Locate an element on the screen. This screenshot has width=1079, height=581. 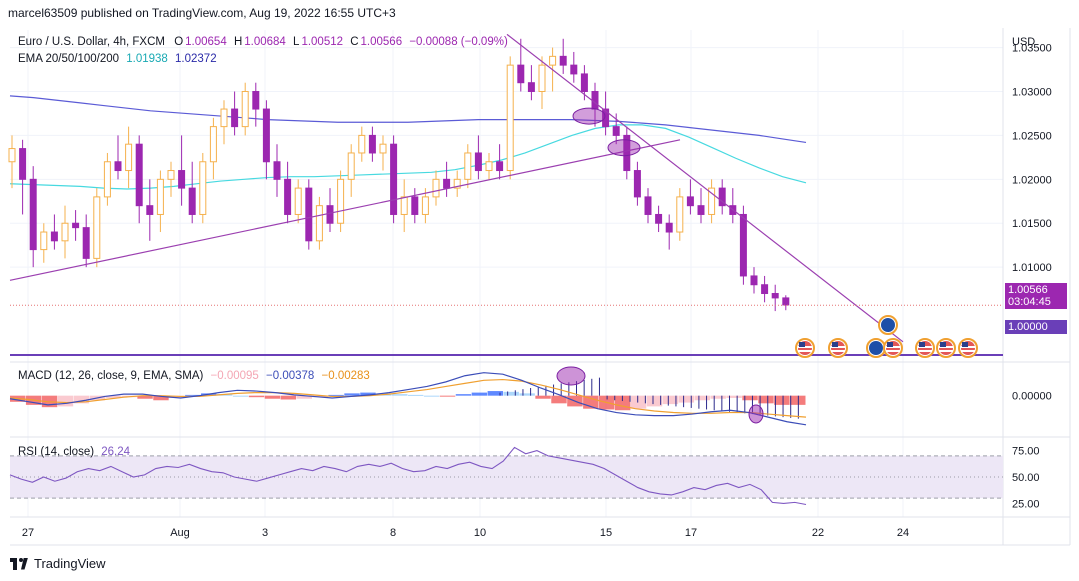
ohlc-high: 1.00684 is located at coordinates (265, 42).